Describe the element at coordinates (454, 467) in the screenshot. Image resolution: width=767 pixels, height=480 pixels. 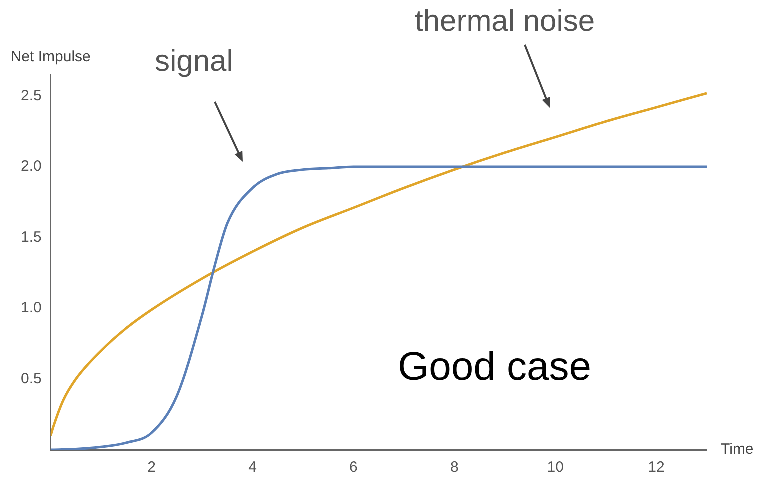
I see `x-tick-label: 8` at that location.